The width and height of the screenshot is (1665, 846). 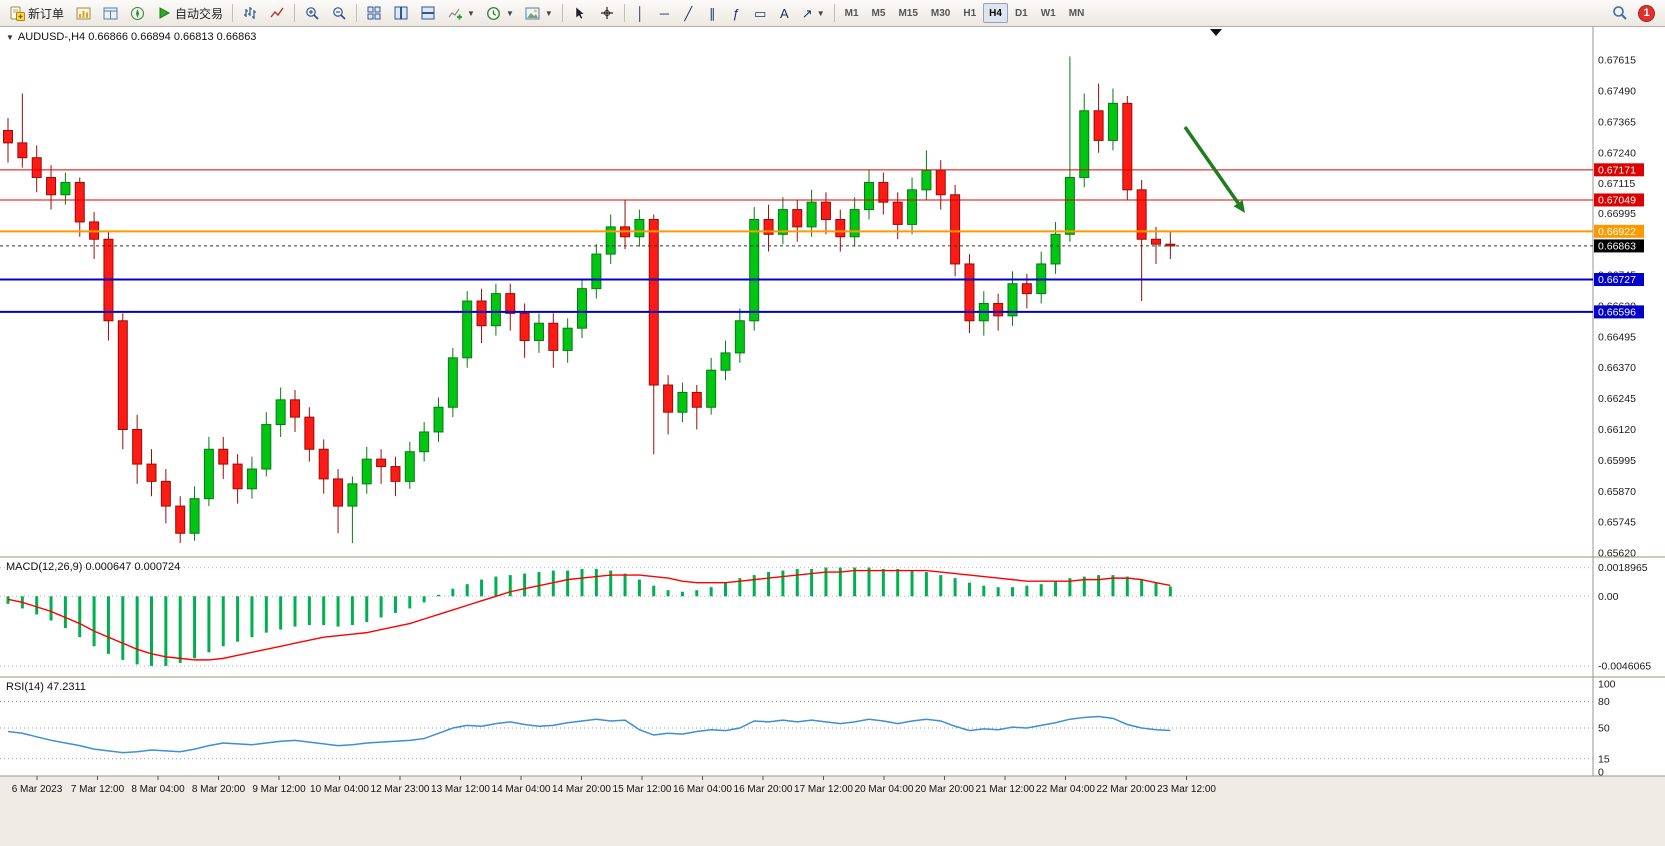 I want to click on rsi-scale-label: 100, so click(x=1607, y=685).